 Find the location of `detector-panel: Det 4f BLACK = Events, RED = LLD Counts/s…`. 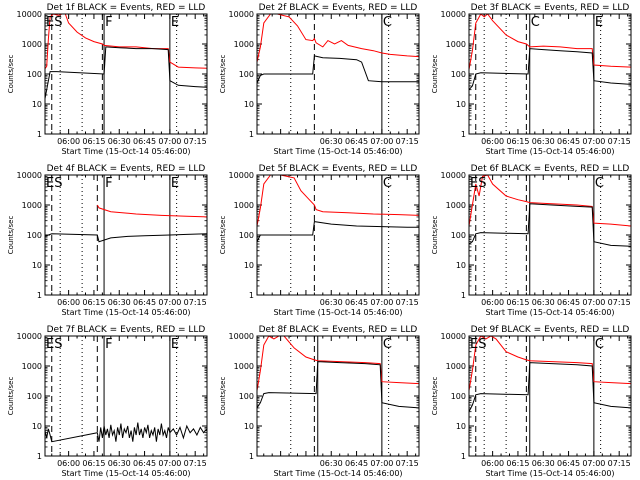

detector-panel: Det 4f BLACK = Events, RED = LLD Counts/s… is located at coordinates (107, 240).